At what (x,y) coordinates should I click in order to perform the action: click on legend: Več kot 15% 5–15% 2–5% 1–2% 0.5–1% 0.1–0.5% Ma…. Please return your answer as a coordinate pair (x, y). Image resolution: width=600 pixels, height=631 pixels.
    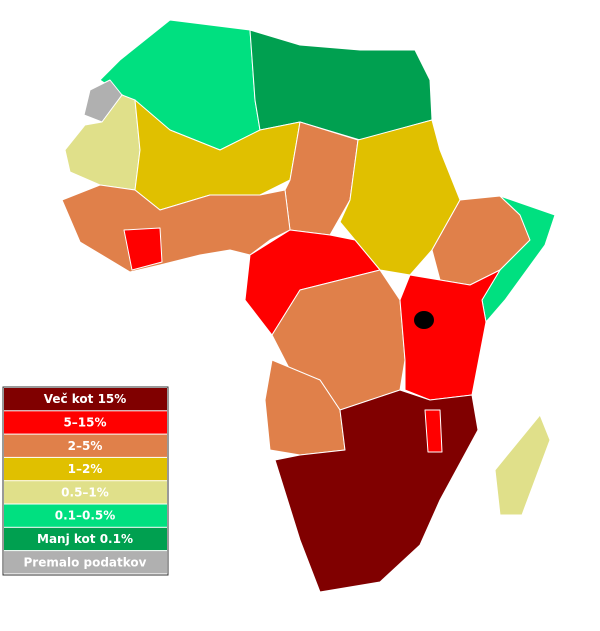
    Looking at the image, I should click on (85, 481).